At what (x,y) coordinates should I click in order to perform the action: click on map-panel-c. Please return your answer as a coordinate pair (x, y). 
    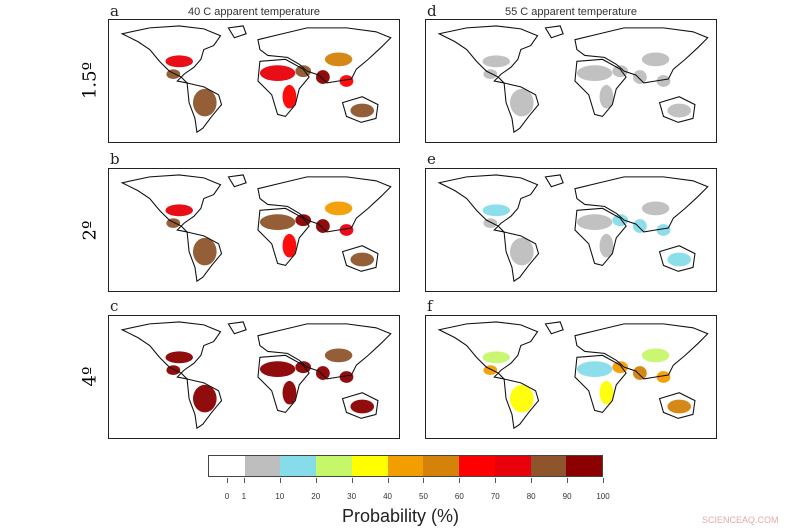
    Looking at the image, I should click on (254, 377).